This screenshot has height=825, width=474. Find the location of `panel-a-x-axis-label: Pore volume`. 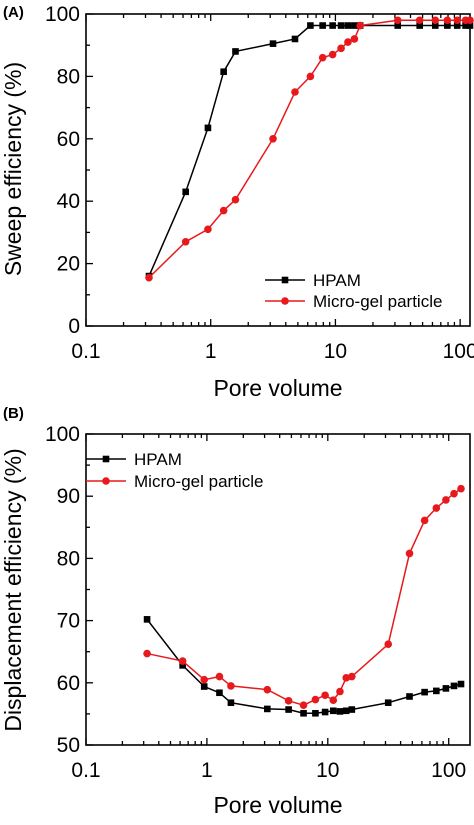

panel-a-x-axis-label: Pore volume is located at coordinates (277, 388).